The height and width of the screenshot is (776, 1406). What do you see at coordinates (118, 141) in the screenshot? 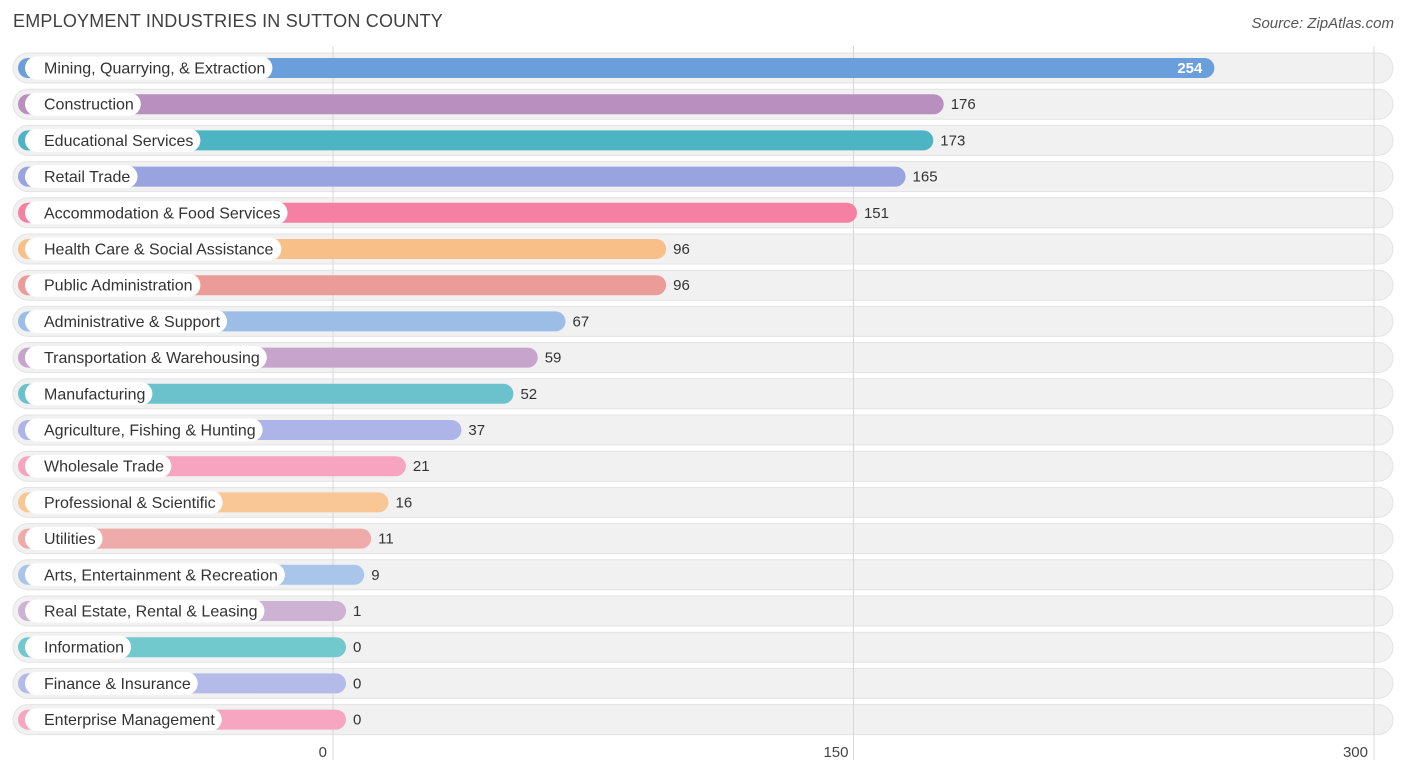
I see `category-label: Educational Services` at bounding box center [118, 141].